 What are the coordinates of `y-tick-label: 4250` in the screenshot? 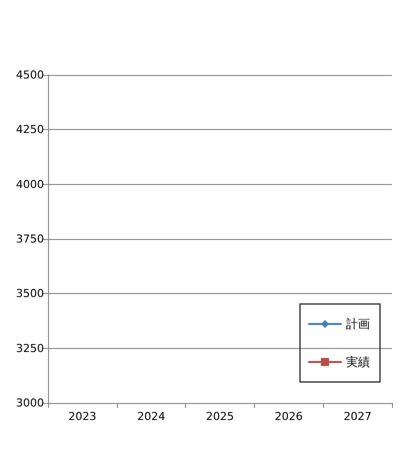 It's located at (30, 129).